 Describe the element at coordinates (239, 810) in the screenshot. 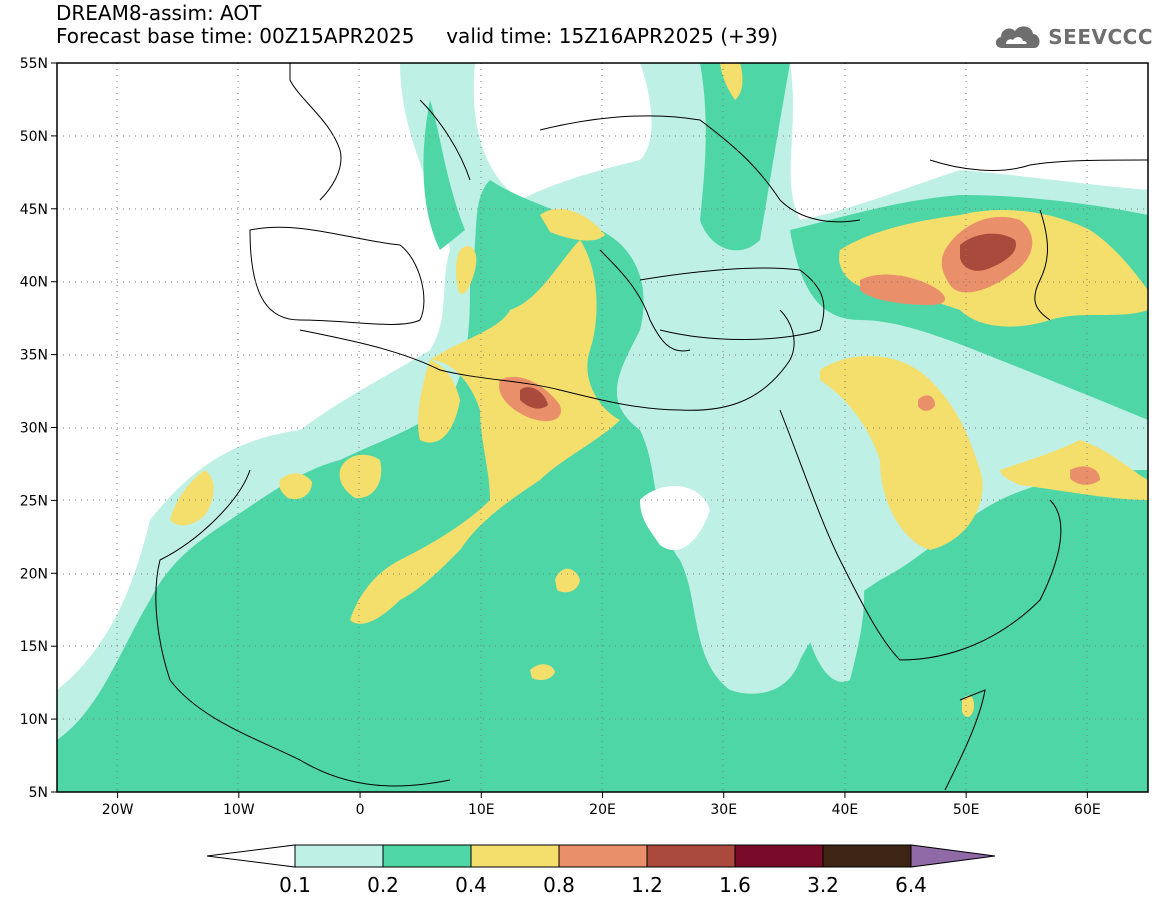

I see `lon-label: 10W` at that location.